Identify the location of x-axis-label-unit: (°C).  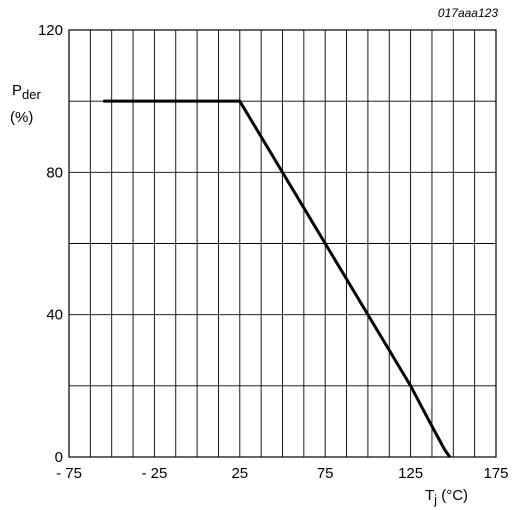
(452, 495).